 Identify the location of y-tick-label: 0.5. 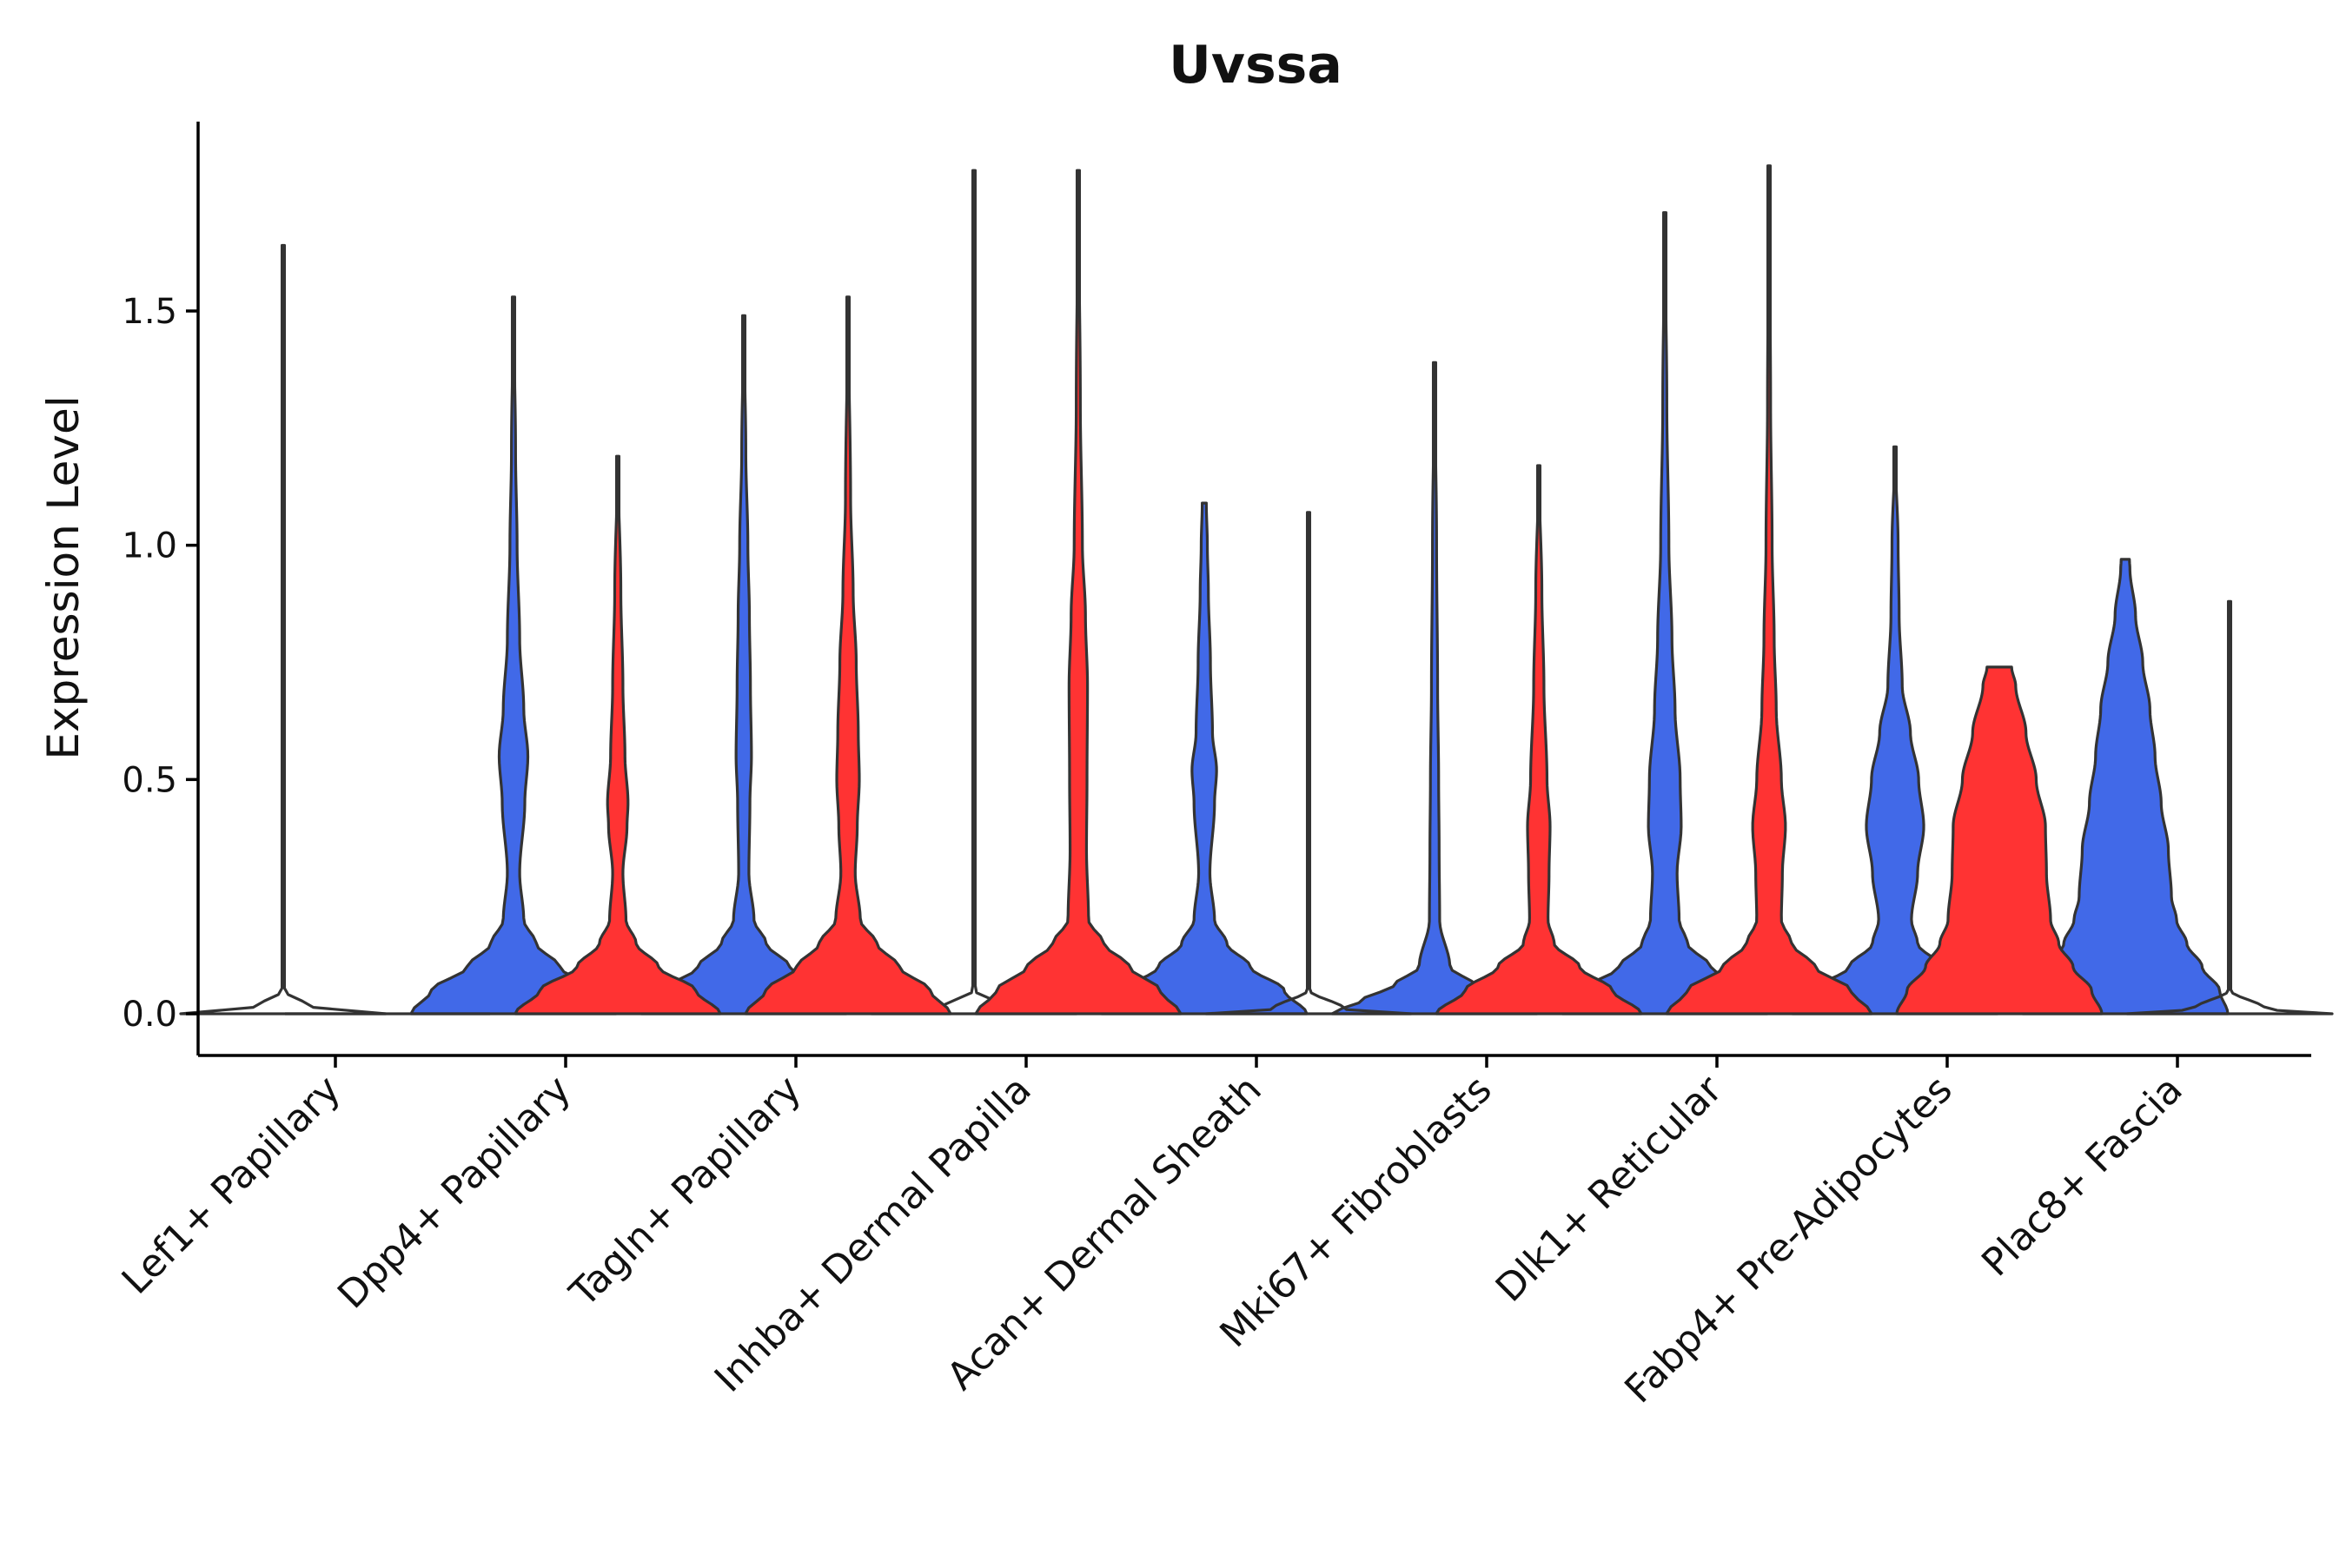
(149, 780).